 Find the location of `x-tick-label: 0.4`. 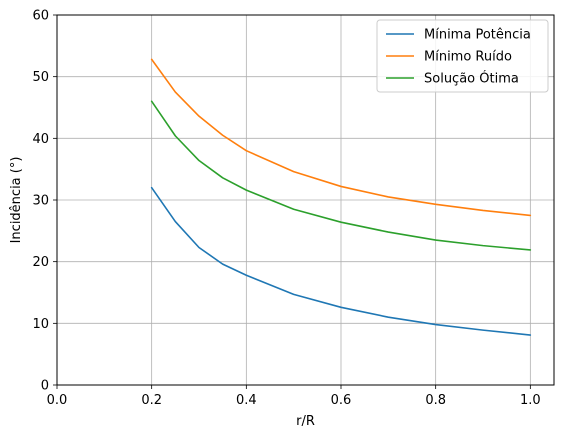

x-tick-label: 0.4 is located at coordinates (246, 400).